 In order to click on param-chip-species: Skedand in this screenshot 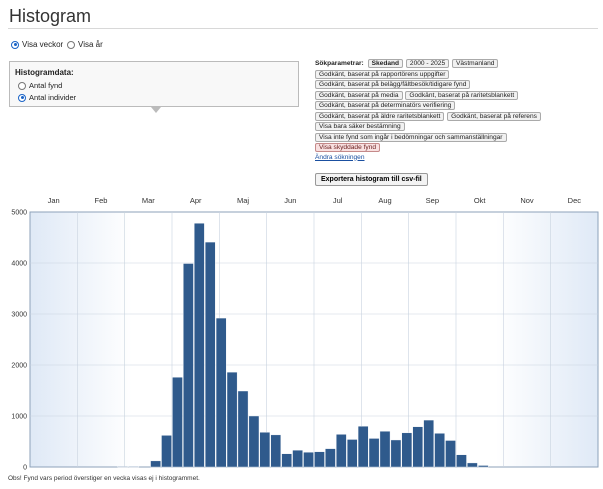, I will do `click(385, 63)`.